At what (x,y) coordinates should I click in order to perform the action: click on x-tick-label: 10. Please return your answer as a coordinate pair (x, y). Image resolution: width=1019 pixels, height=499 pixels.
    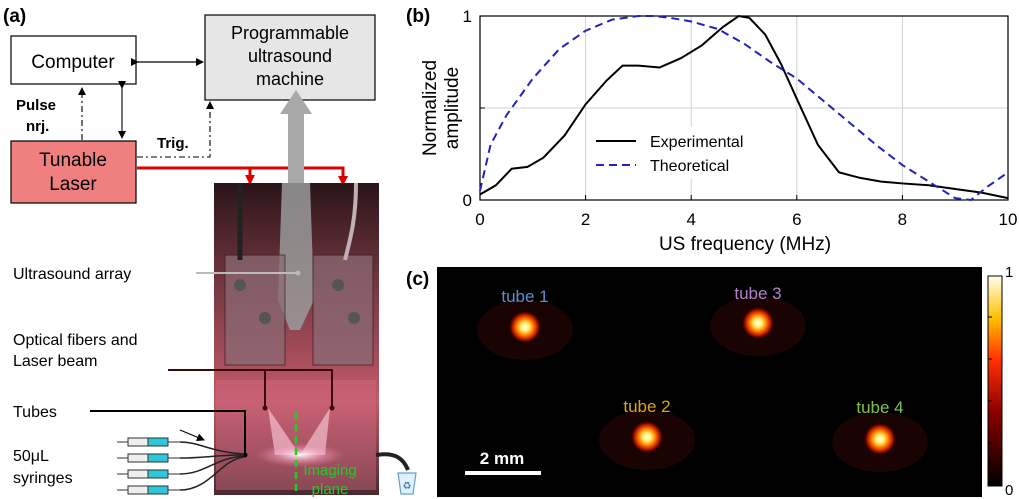
    Looking at the image, I should click on (1008, 219).